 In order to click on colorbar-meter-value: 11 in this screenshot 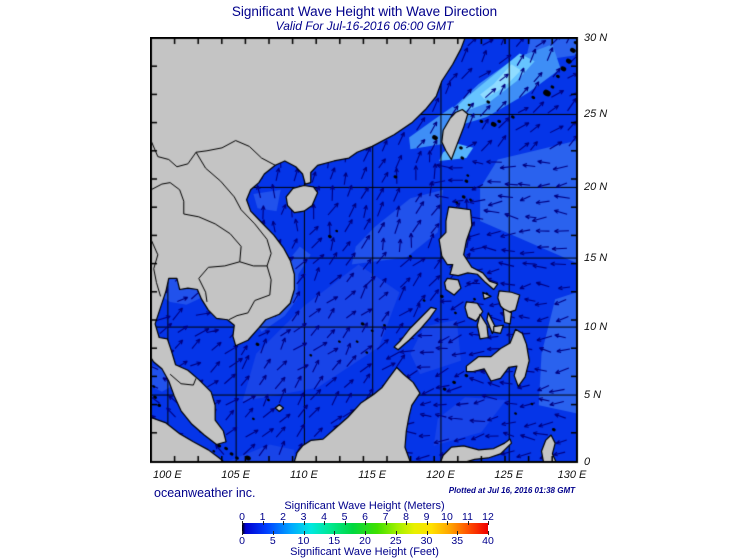, I will do `click(467, 517)`.